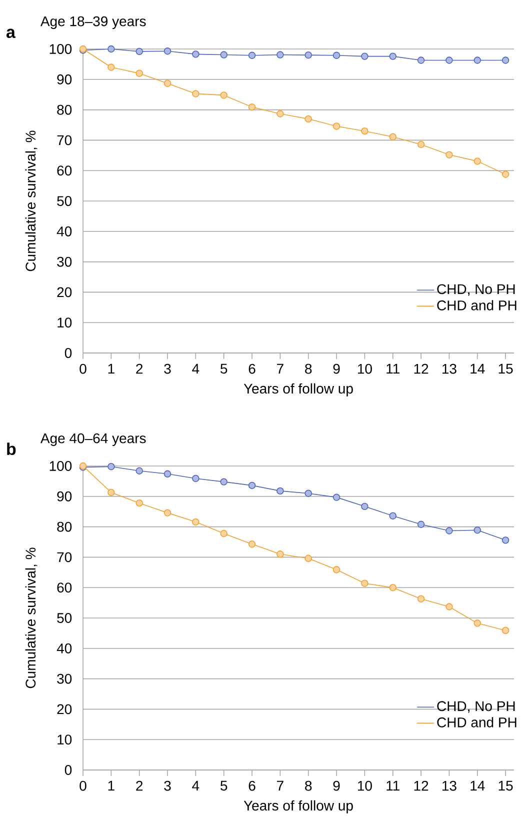 Image resolution: width=527 pixels, height=836 pixels. I want to click on x-tick-label: 0, so click(83, 369).